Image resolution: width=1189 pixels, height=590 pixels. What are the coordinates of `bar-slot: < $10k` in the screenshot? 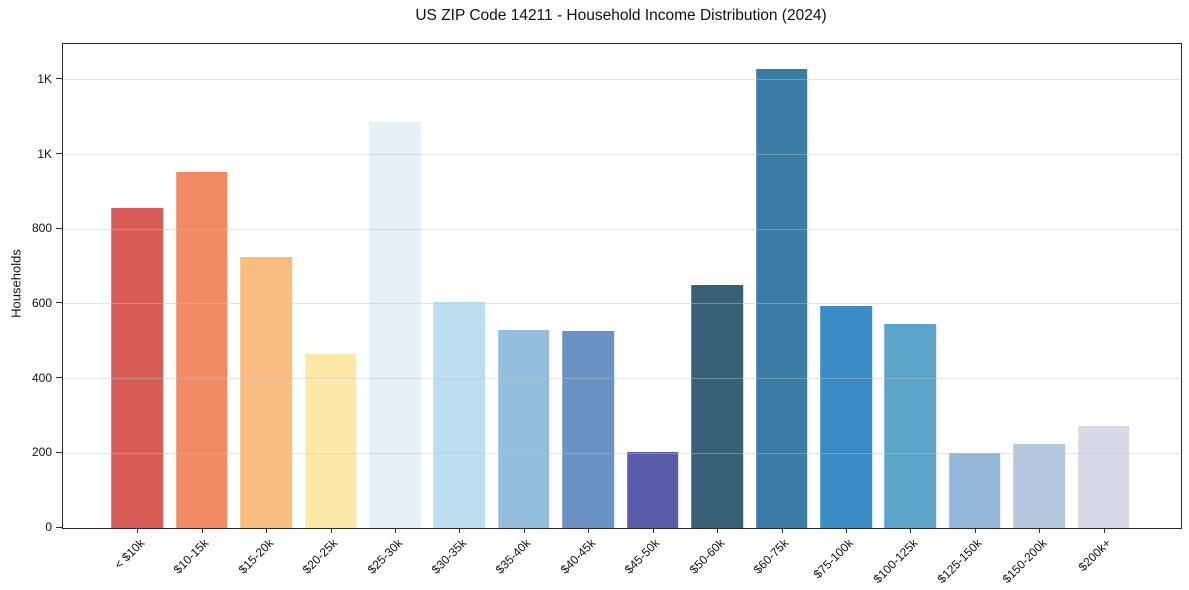 It's located at (137, 308).